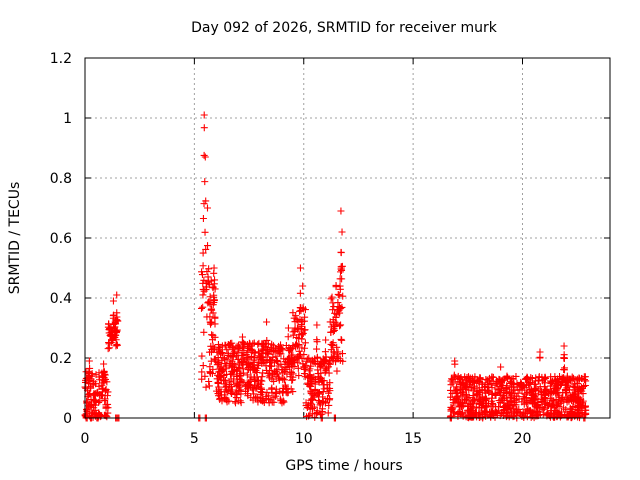  I want to click on y-tick-label: 0.4, so click(61, 299).